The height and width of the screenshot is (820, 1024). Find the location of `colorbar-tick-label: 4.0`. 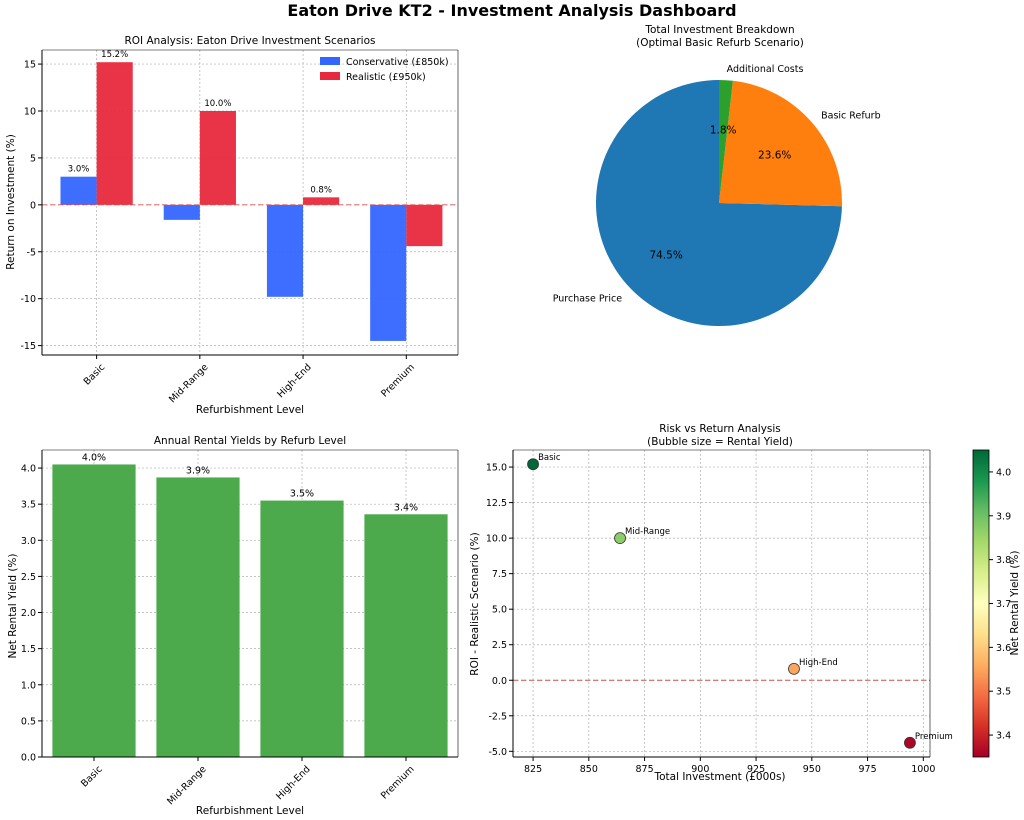

colorbar-tick-label: 4.0 is located at coordinates (1003, 472).